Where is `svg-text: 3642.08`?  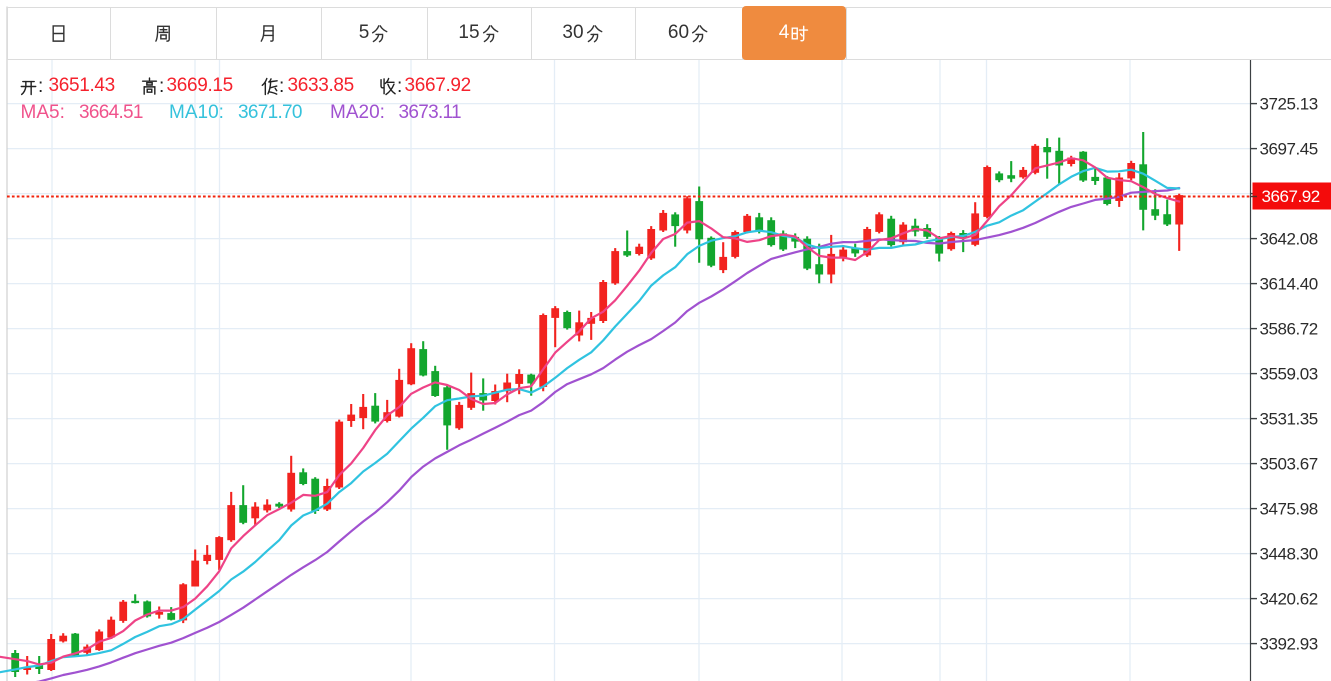
svg-text: 3642.08 is located at coordinates (1289, 238).